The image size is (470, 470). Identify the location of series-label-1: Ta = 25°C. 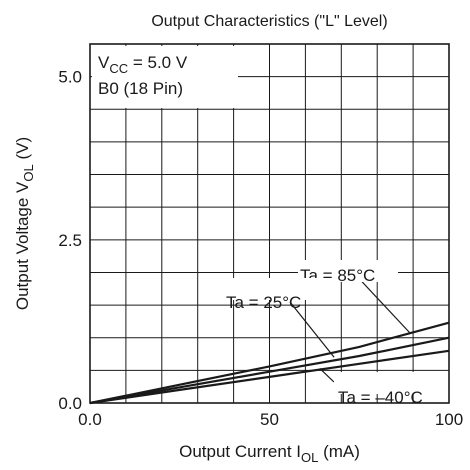
(263, 302).